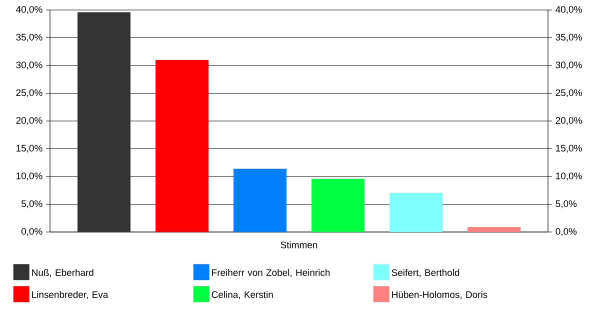 The height and width of the screenshot is (326, 600). I want to click on y-tick-label: 10,0%, so click(29, 176).